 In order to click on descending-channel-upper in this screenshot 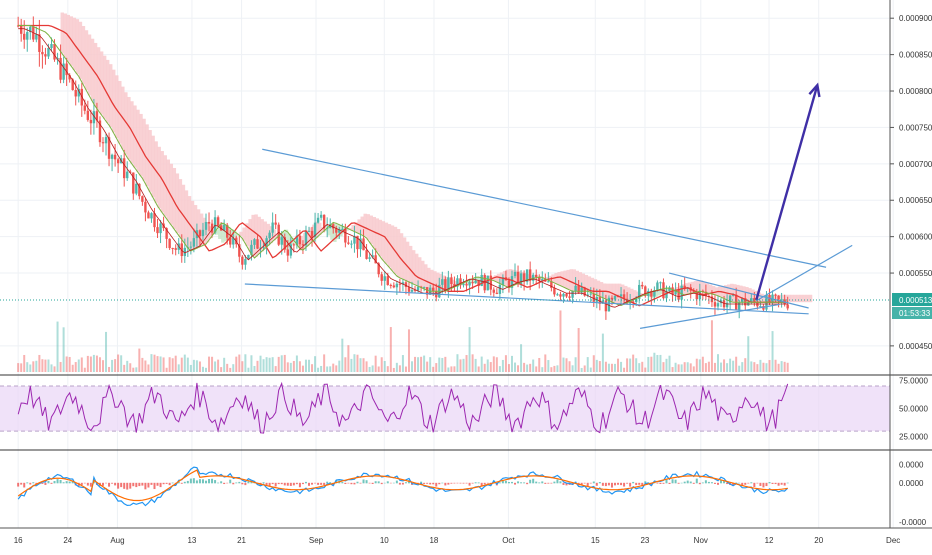, I will do `click(544, 208)`.